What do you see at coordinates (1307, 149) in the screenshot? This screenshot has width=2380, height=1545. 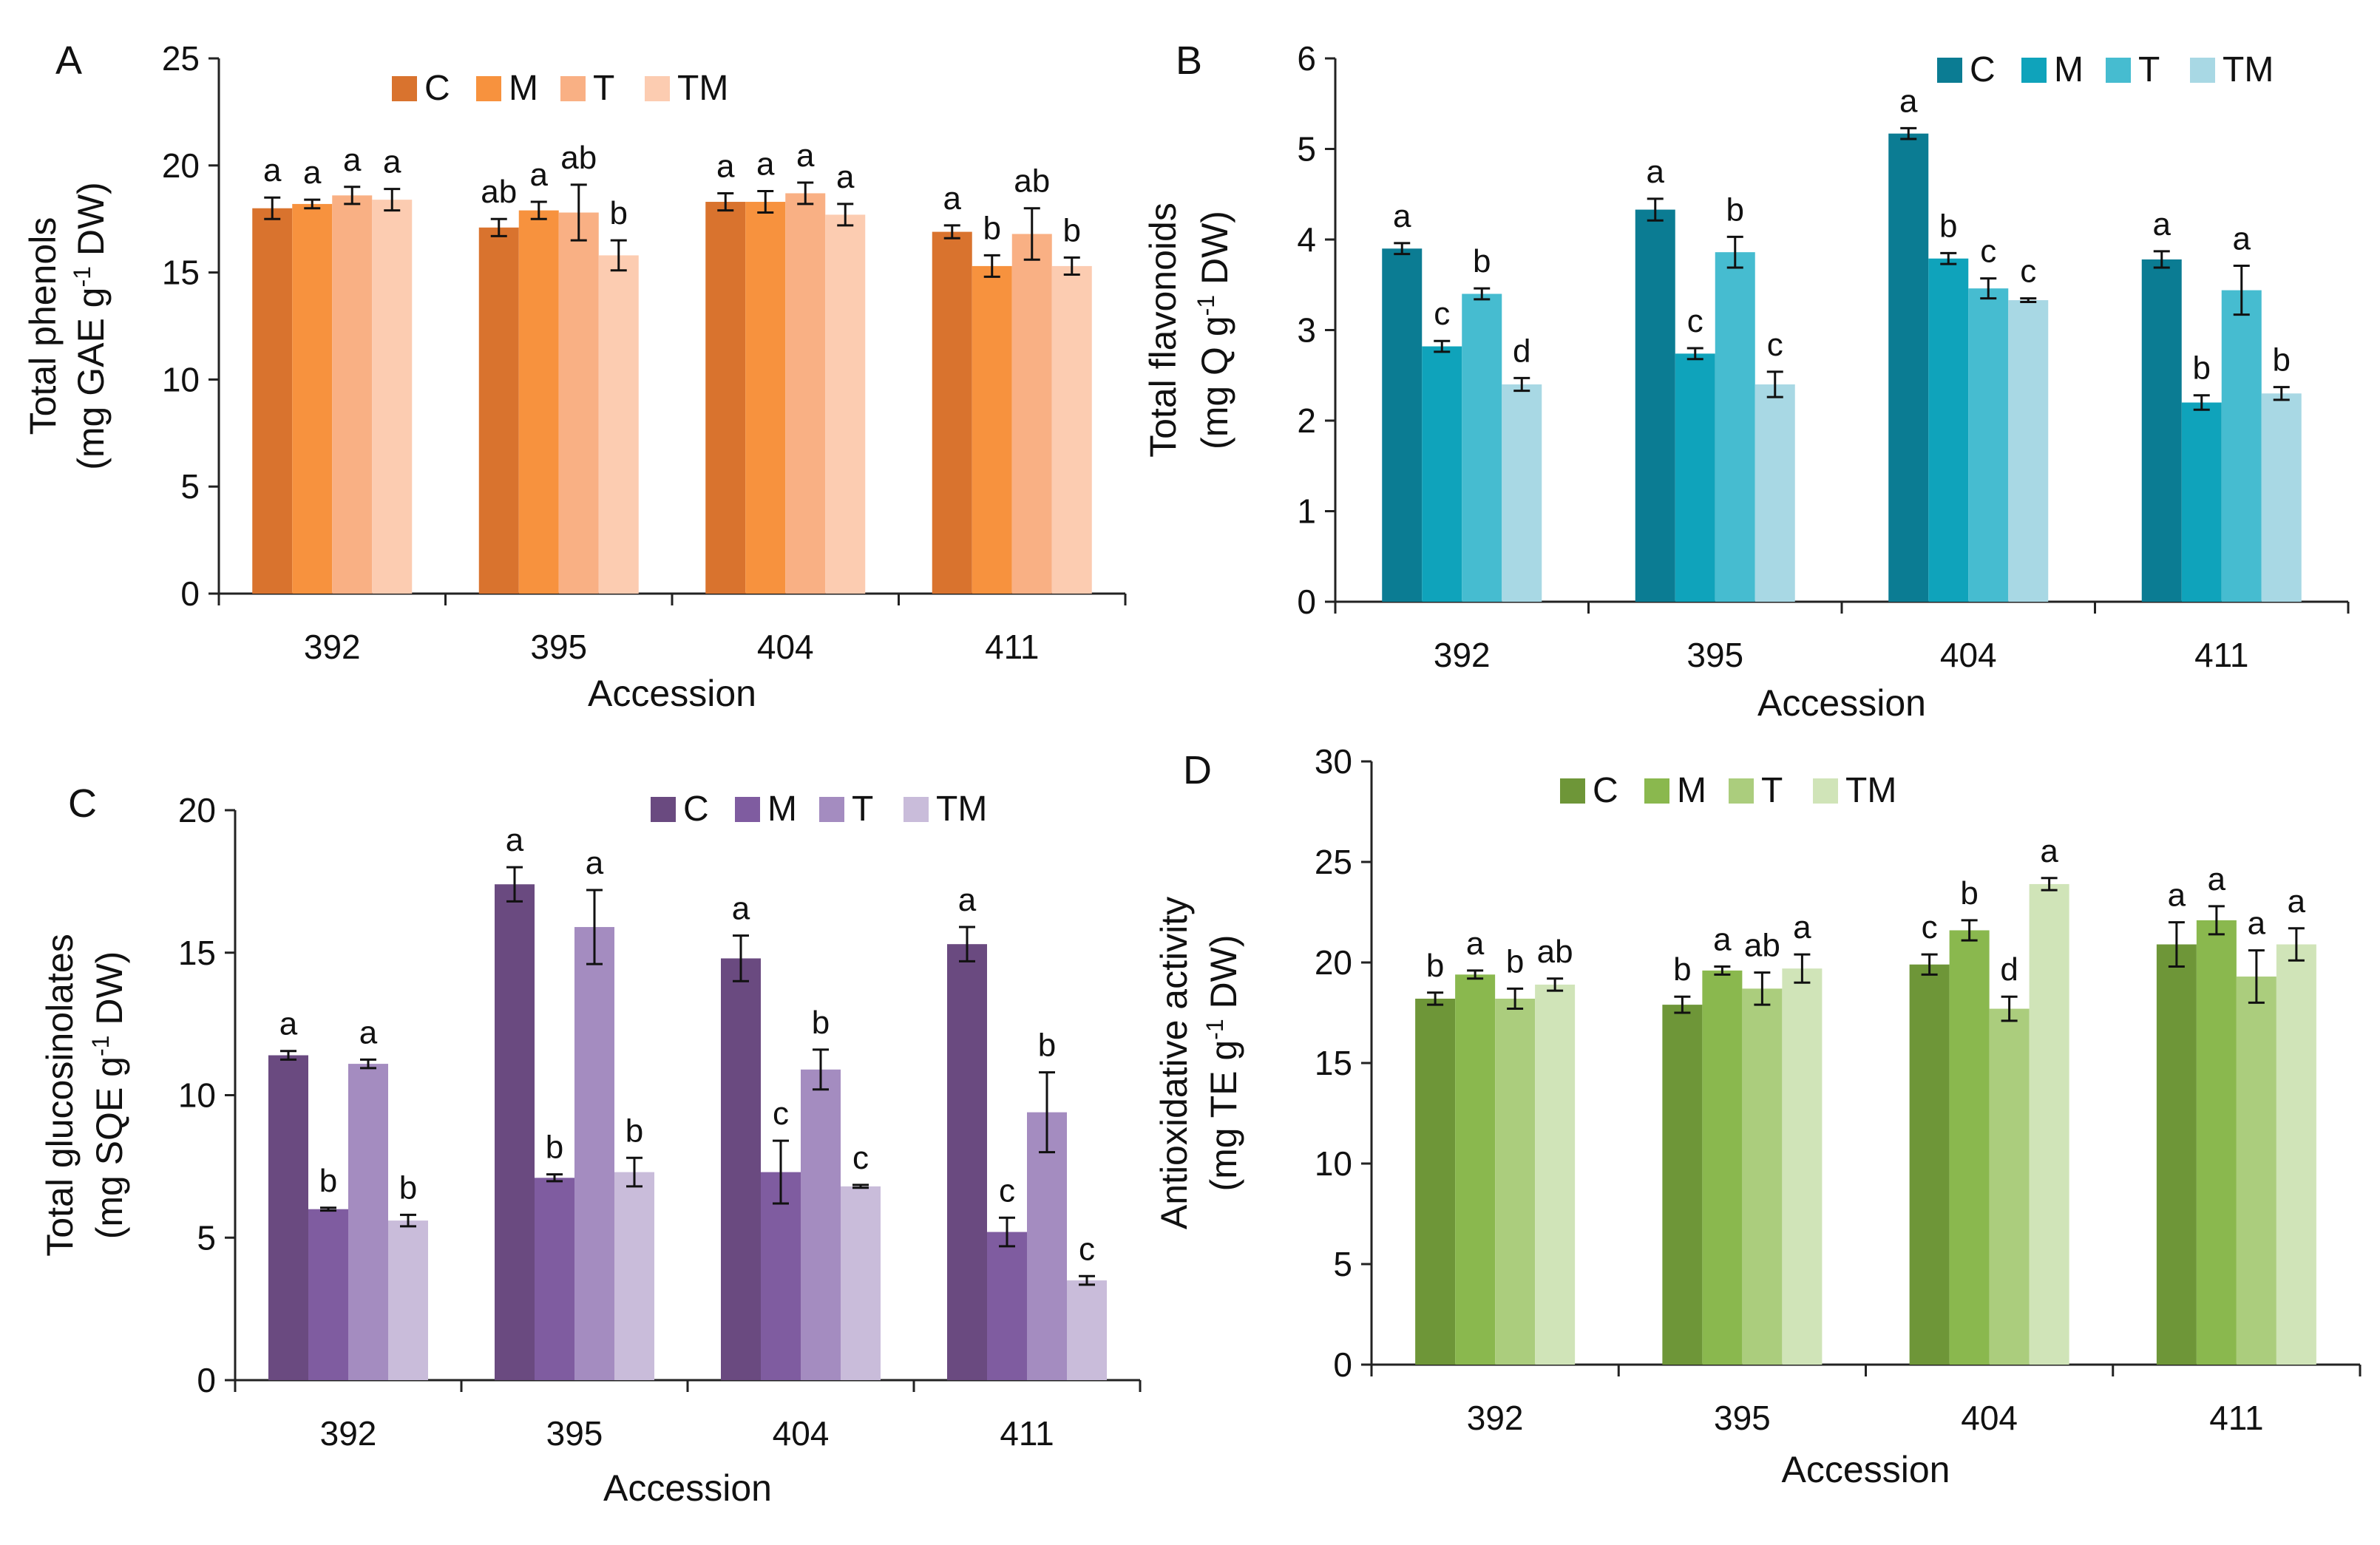 I see `y-tick-label: 5` at bounding box center [1307, 149].